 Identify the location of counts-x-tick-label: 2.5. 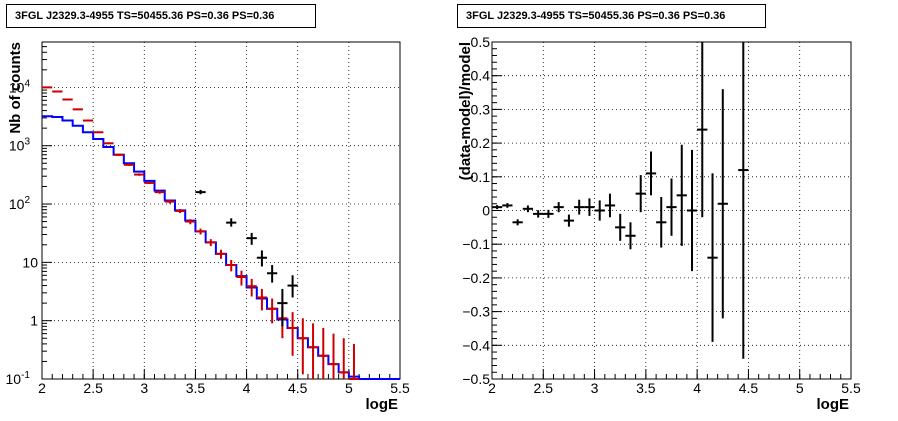
(93, 388).